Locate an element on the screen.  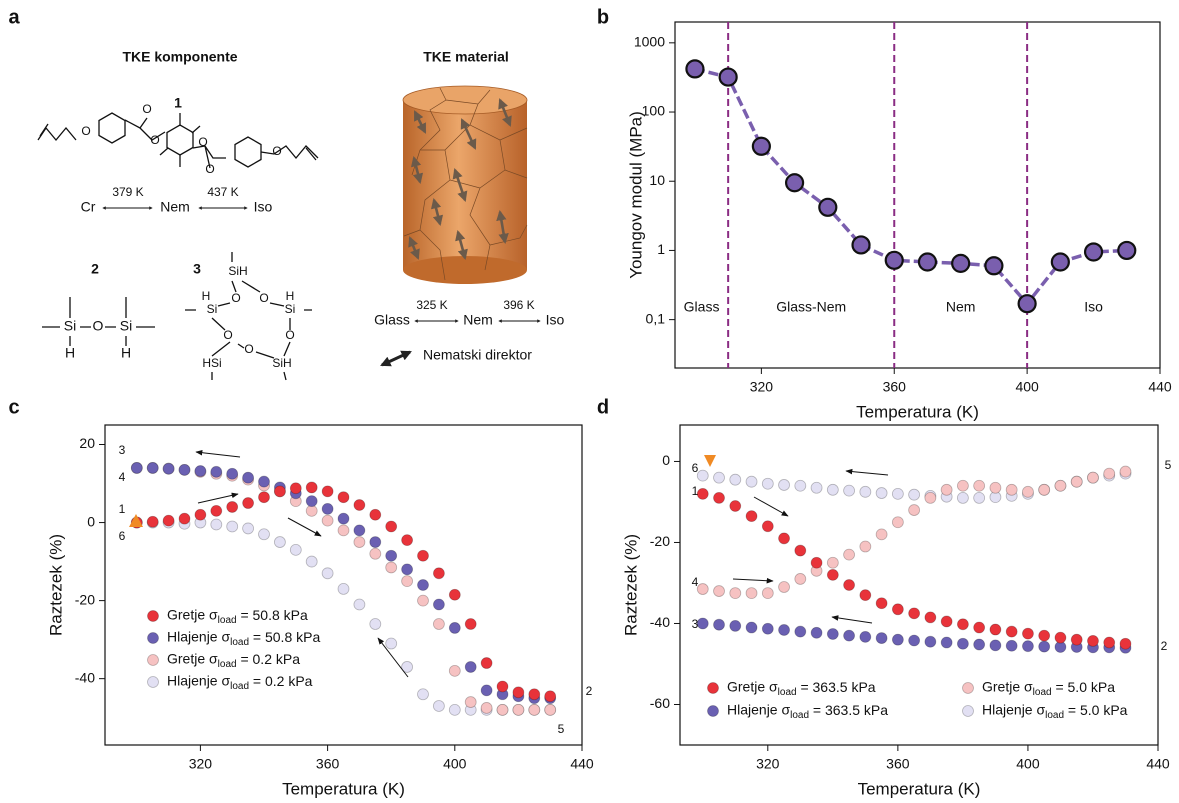
legend-label: Gretje σload = 363.5 kPa is located at coordinates (801, 688).